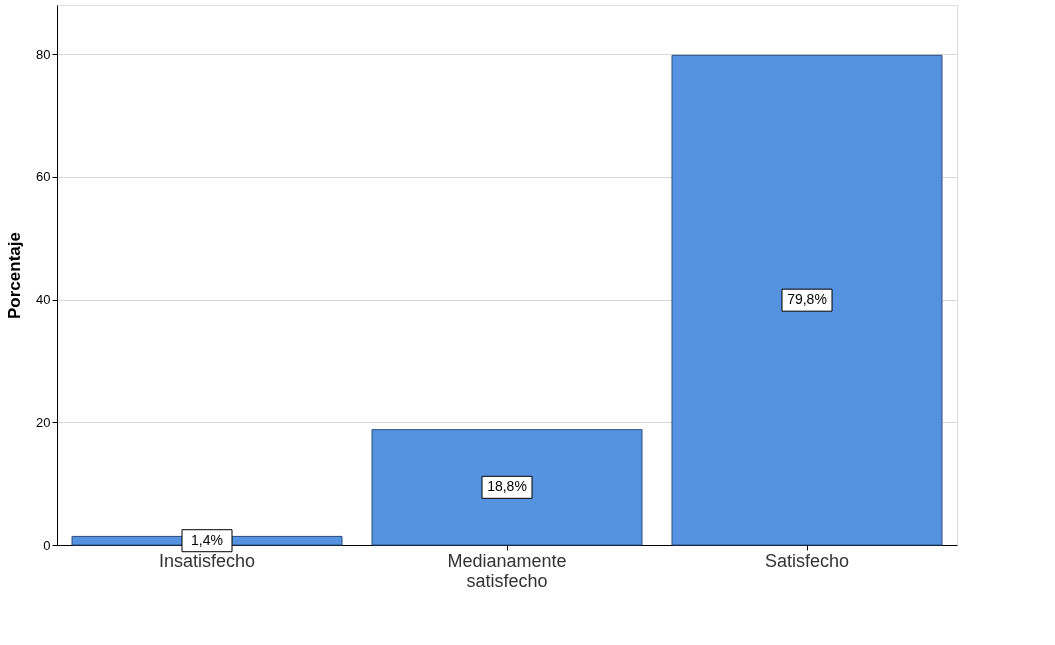 This screenshot has width=1055, height=645. Describe the element at coordinates (807, 560) in the screenshot. I see `x-tick-label: Satisfecho` at that location.